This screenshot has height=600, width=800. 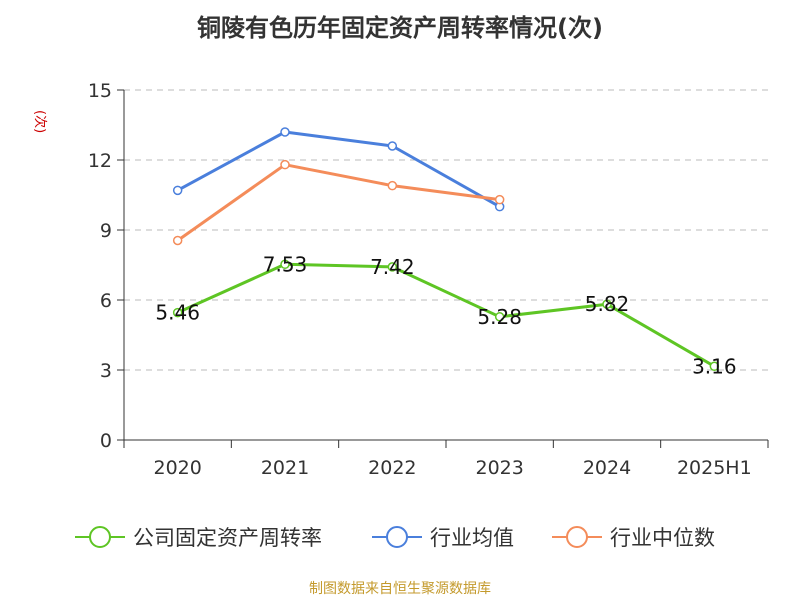 What do you see at coordinates (392, 468) in the screenshot?
I see `x-tick-label: 2022` at bounding box center [392, 468].